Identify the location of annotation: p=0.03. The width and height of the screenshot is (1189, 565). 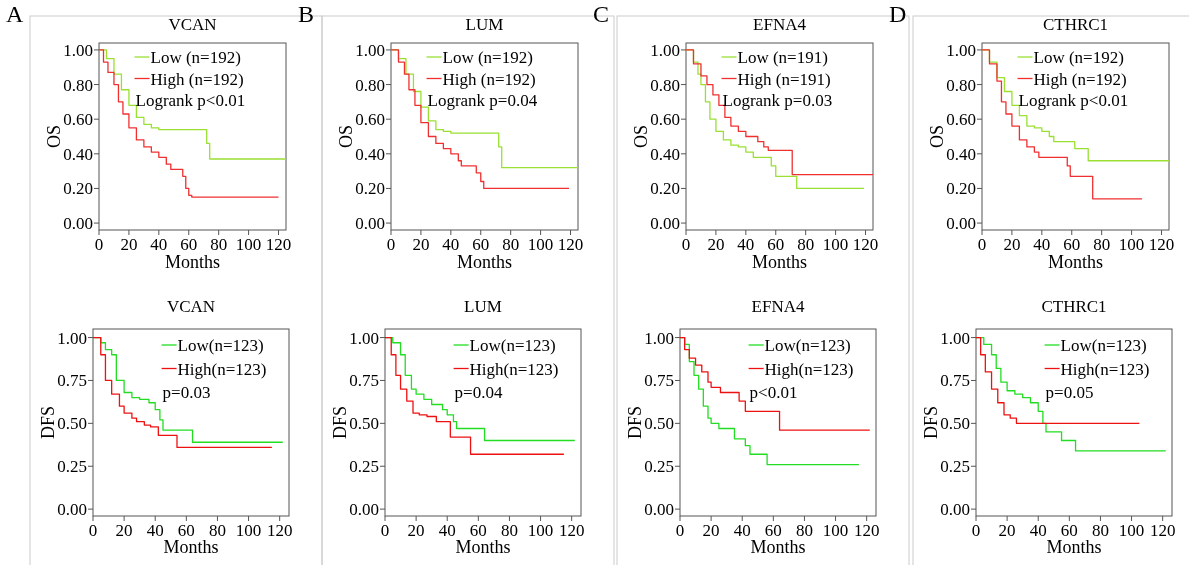
(186, 392).